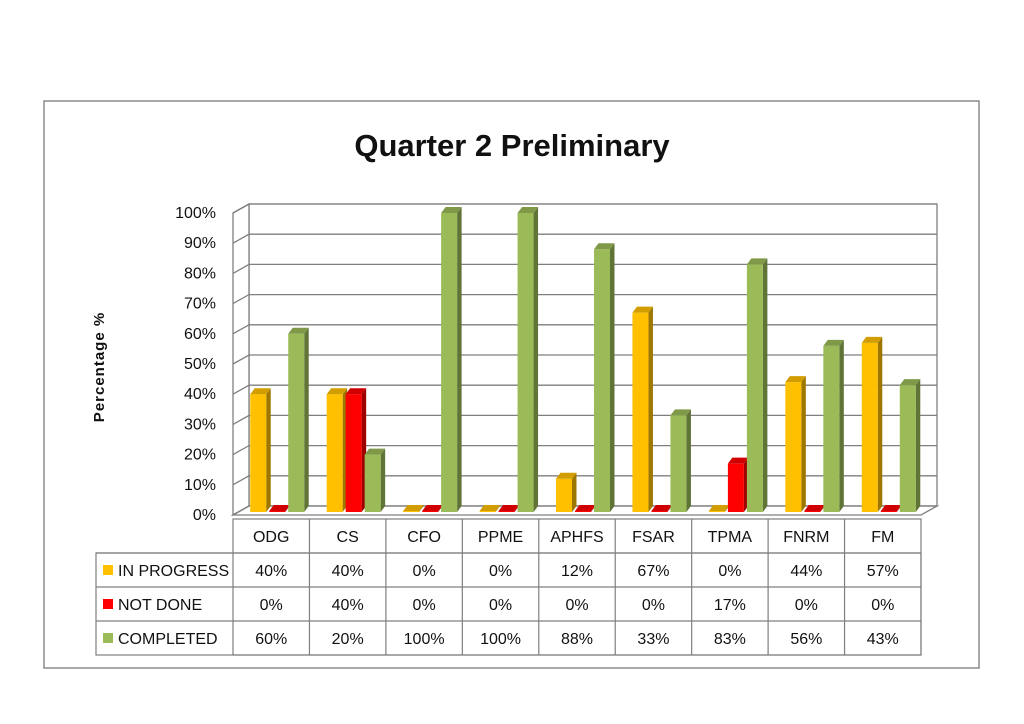  Describe the element at coordinates (108, 638) in the screenshot. I see `legend-key-completed` at that location.